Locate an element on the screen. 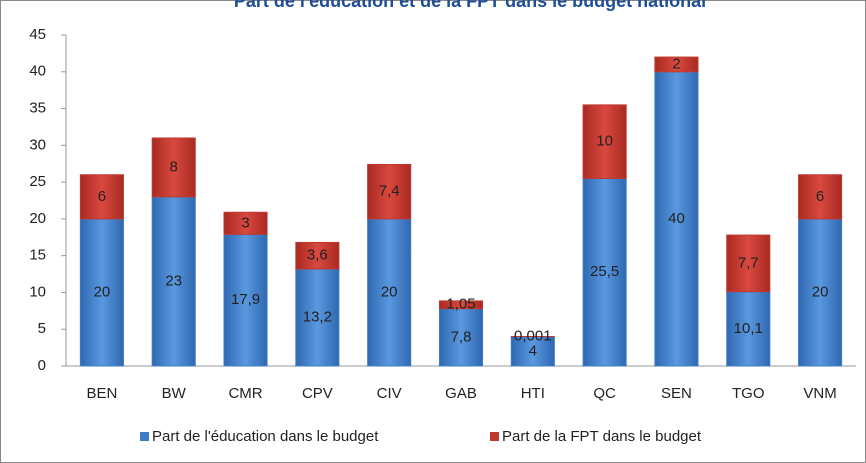 The image size is (866, 463). value-label: 7,8 is located at coordinates (461, 336).